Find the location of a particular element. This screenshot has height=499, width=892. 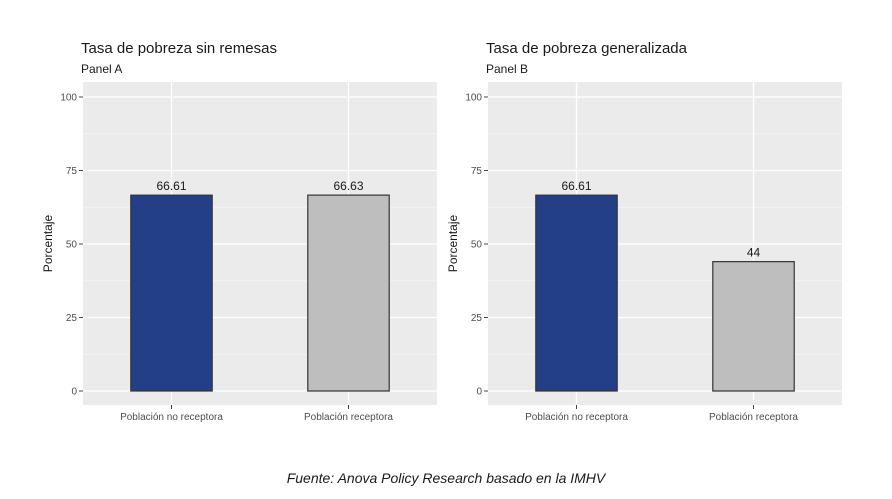

chart-title: Tasa de pobreza sin remesas is located at coordinates (179, 48).